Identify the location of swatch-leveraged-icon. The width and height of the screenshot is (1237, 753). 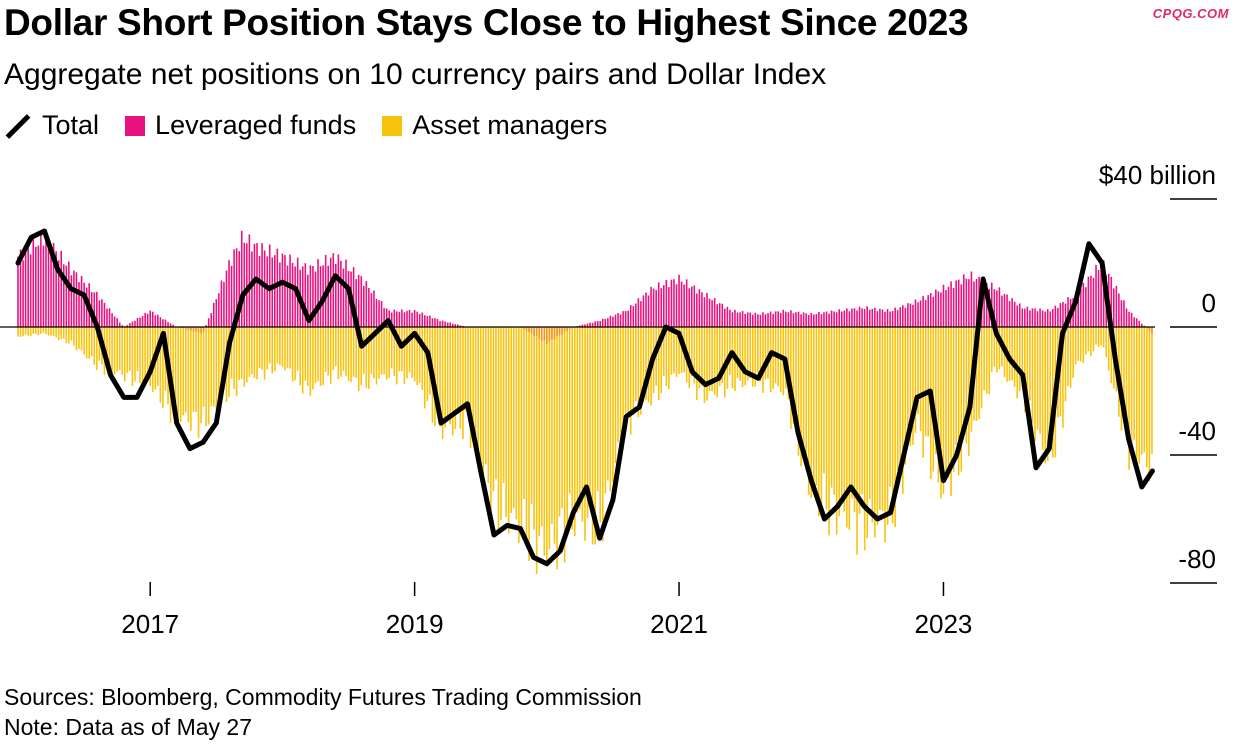
(135, 125).